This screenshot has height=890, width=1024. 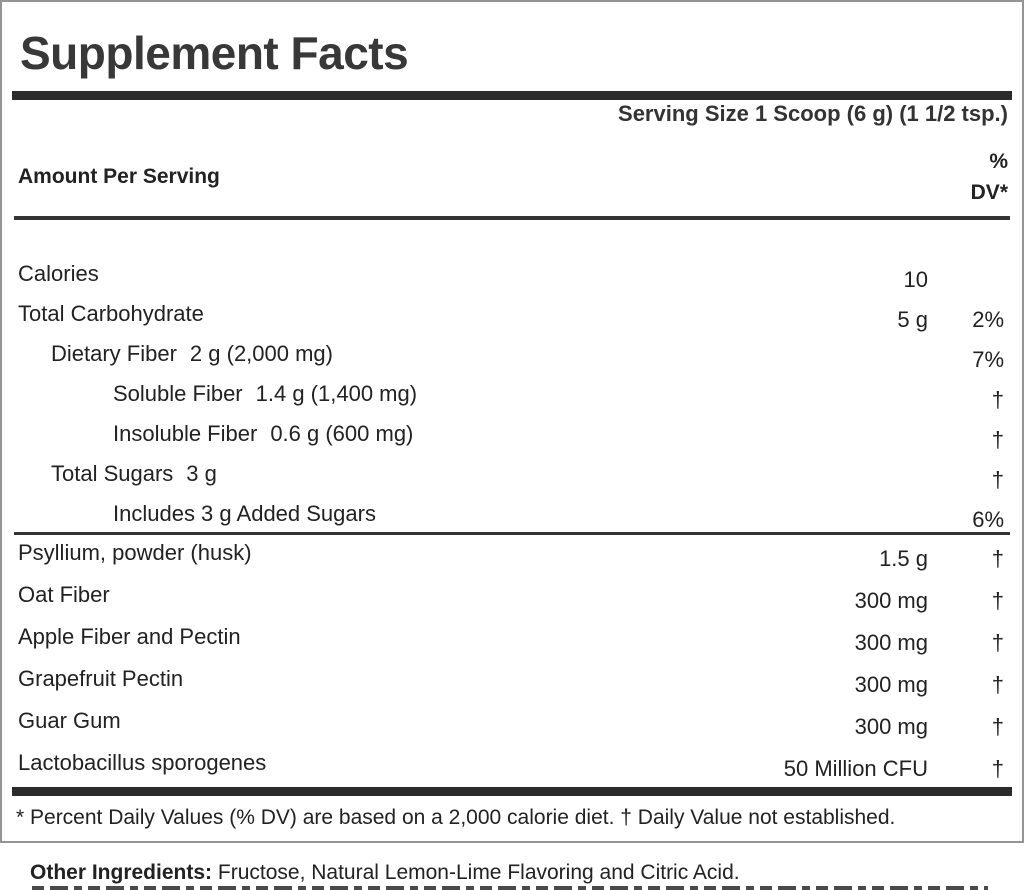 I want to click on ingredient-row: Grapefruit Pectin 300 mg †, so click(x=512, y=682).